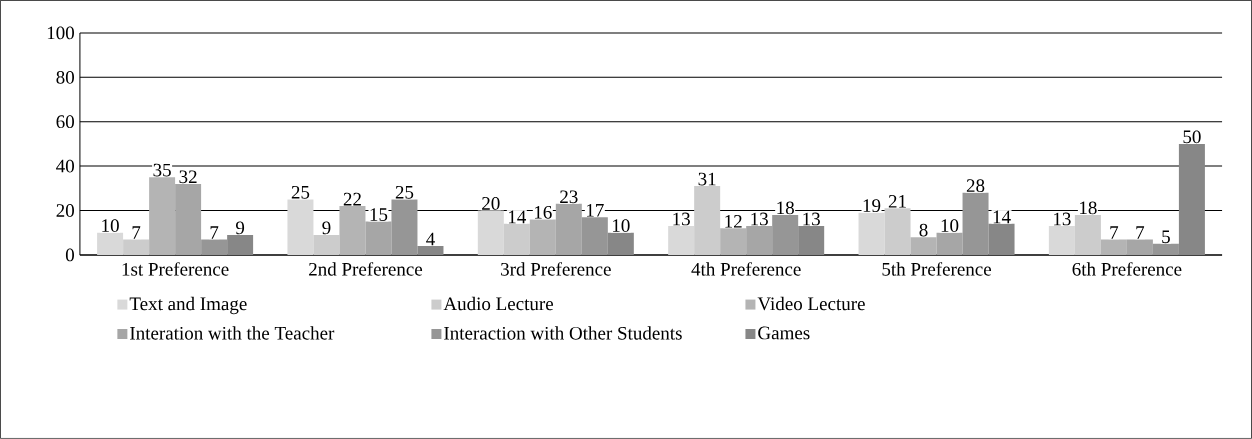  Describe the element at coordinates (69, 255) in the screenshot. I see `y-tick-label: 0` at that location.